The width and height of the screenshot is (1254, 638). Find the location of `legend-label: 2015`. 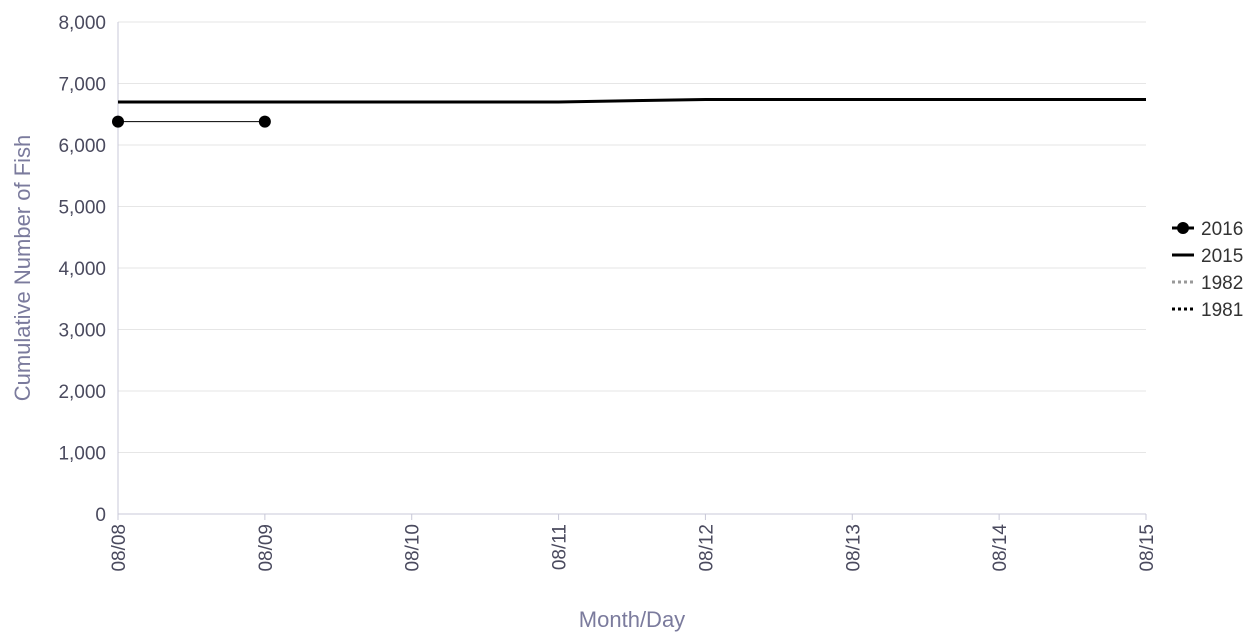

legend-label: 2015 is located at coordinates (1222, 256).